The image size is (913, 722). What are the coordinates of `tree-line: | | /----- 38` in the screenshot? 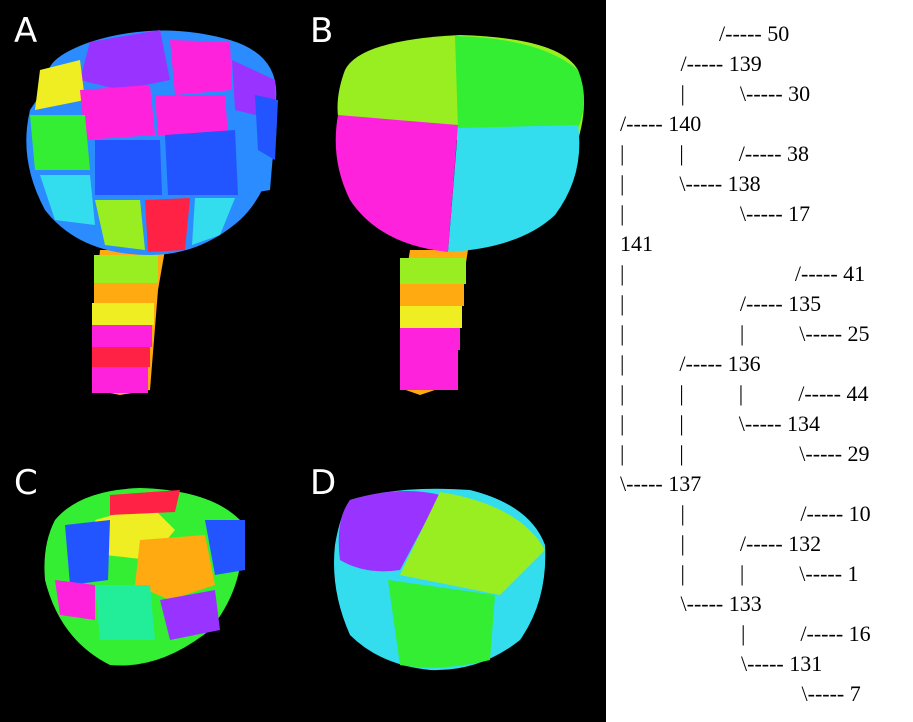 It's located at (715, 153).